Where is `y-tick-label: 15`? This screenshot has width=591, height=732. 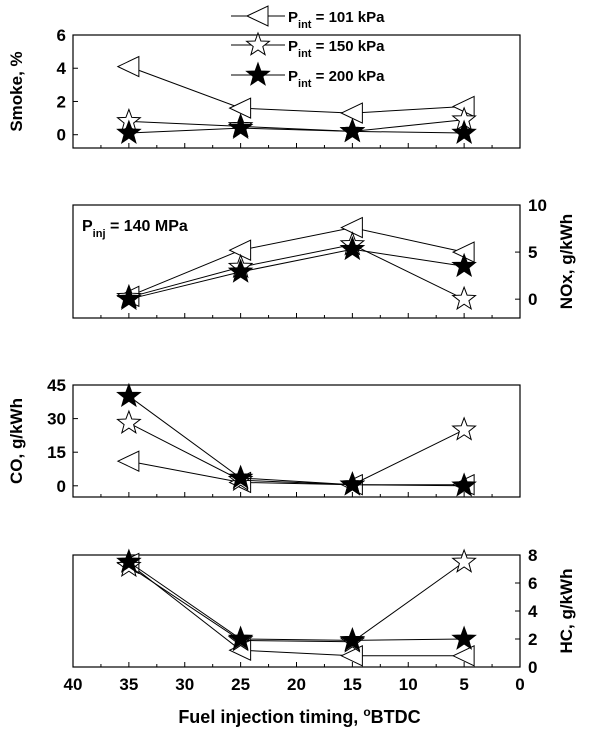 y-tick-label: 15 is located at coordinates (56, 452).